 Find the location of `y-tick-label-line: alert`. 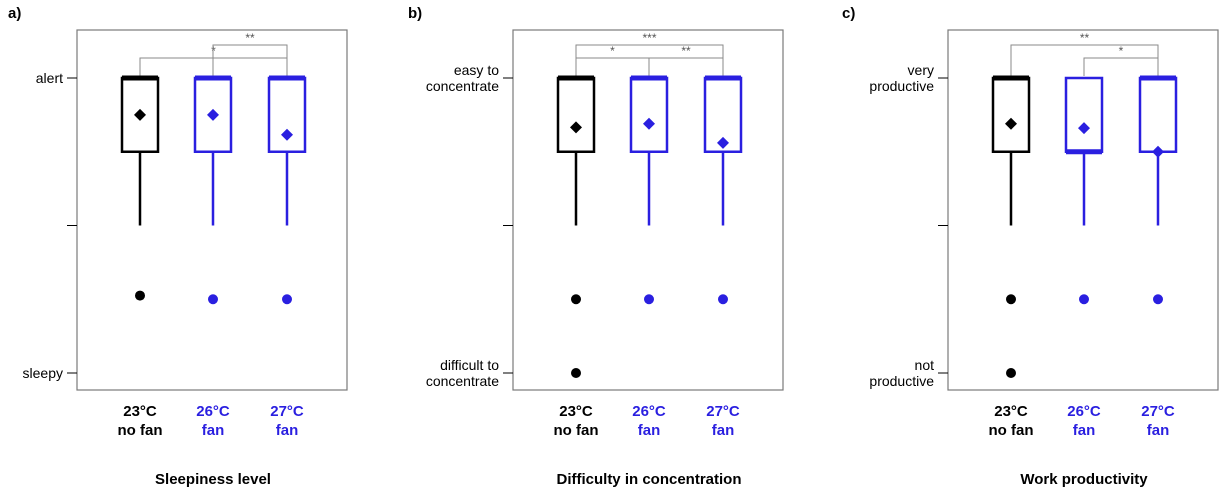

y-tick-label-line: alert is located at coordinates (49, 78).